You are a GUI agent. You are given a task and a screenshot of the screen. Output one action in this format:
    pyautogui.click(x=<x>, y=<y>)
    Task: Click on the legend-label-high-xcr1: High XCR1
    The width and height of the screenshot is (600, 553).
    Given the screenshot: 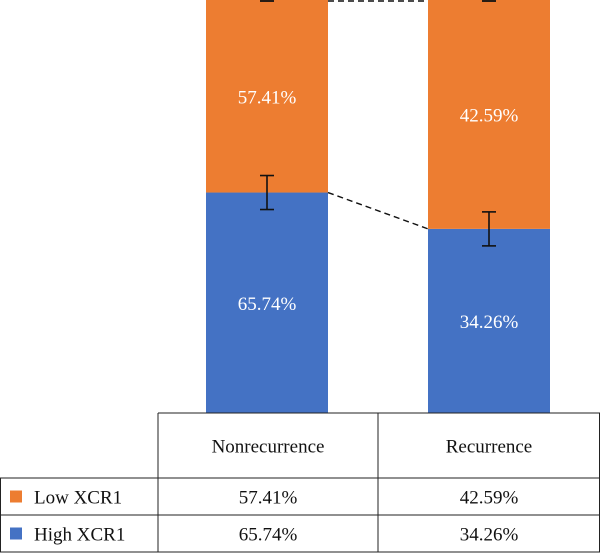 What is the action you would take?
    pyautogui.click(x=79, y=535)
    